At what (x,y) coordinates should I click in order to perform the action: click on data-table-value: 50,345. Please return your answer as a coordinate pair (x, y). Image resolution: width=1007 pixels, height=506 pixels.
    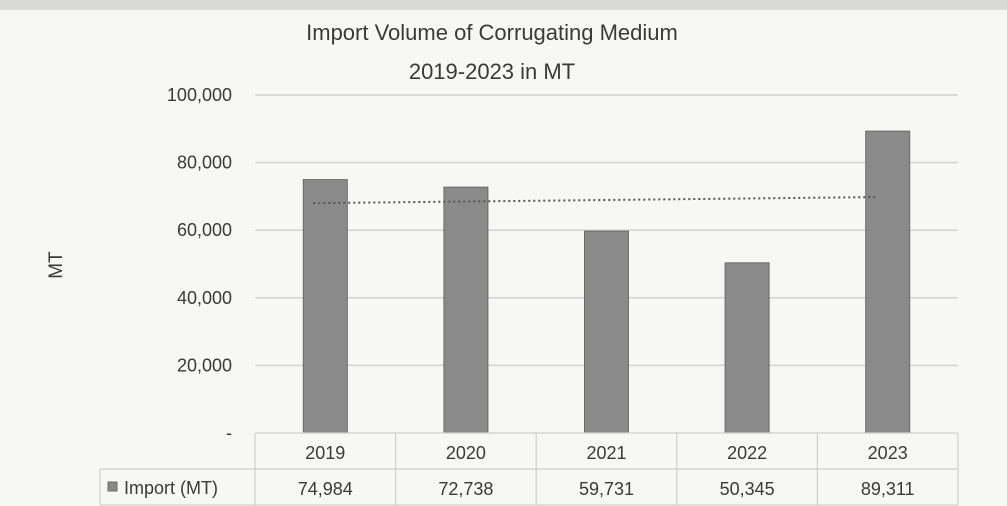
    Looking at the image, I should click on (747, 489).